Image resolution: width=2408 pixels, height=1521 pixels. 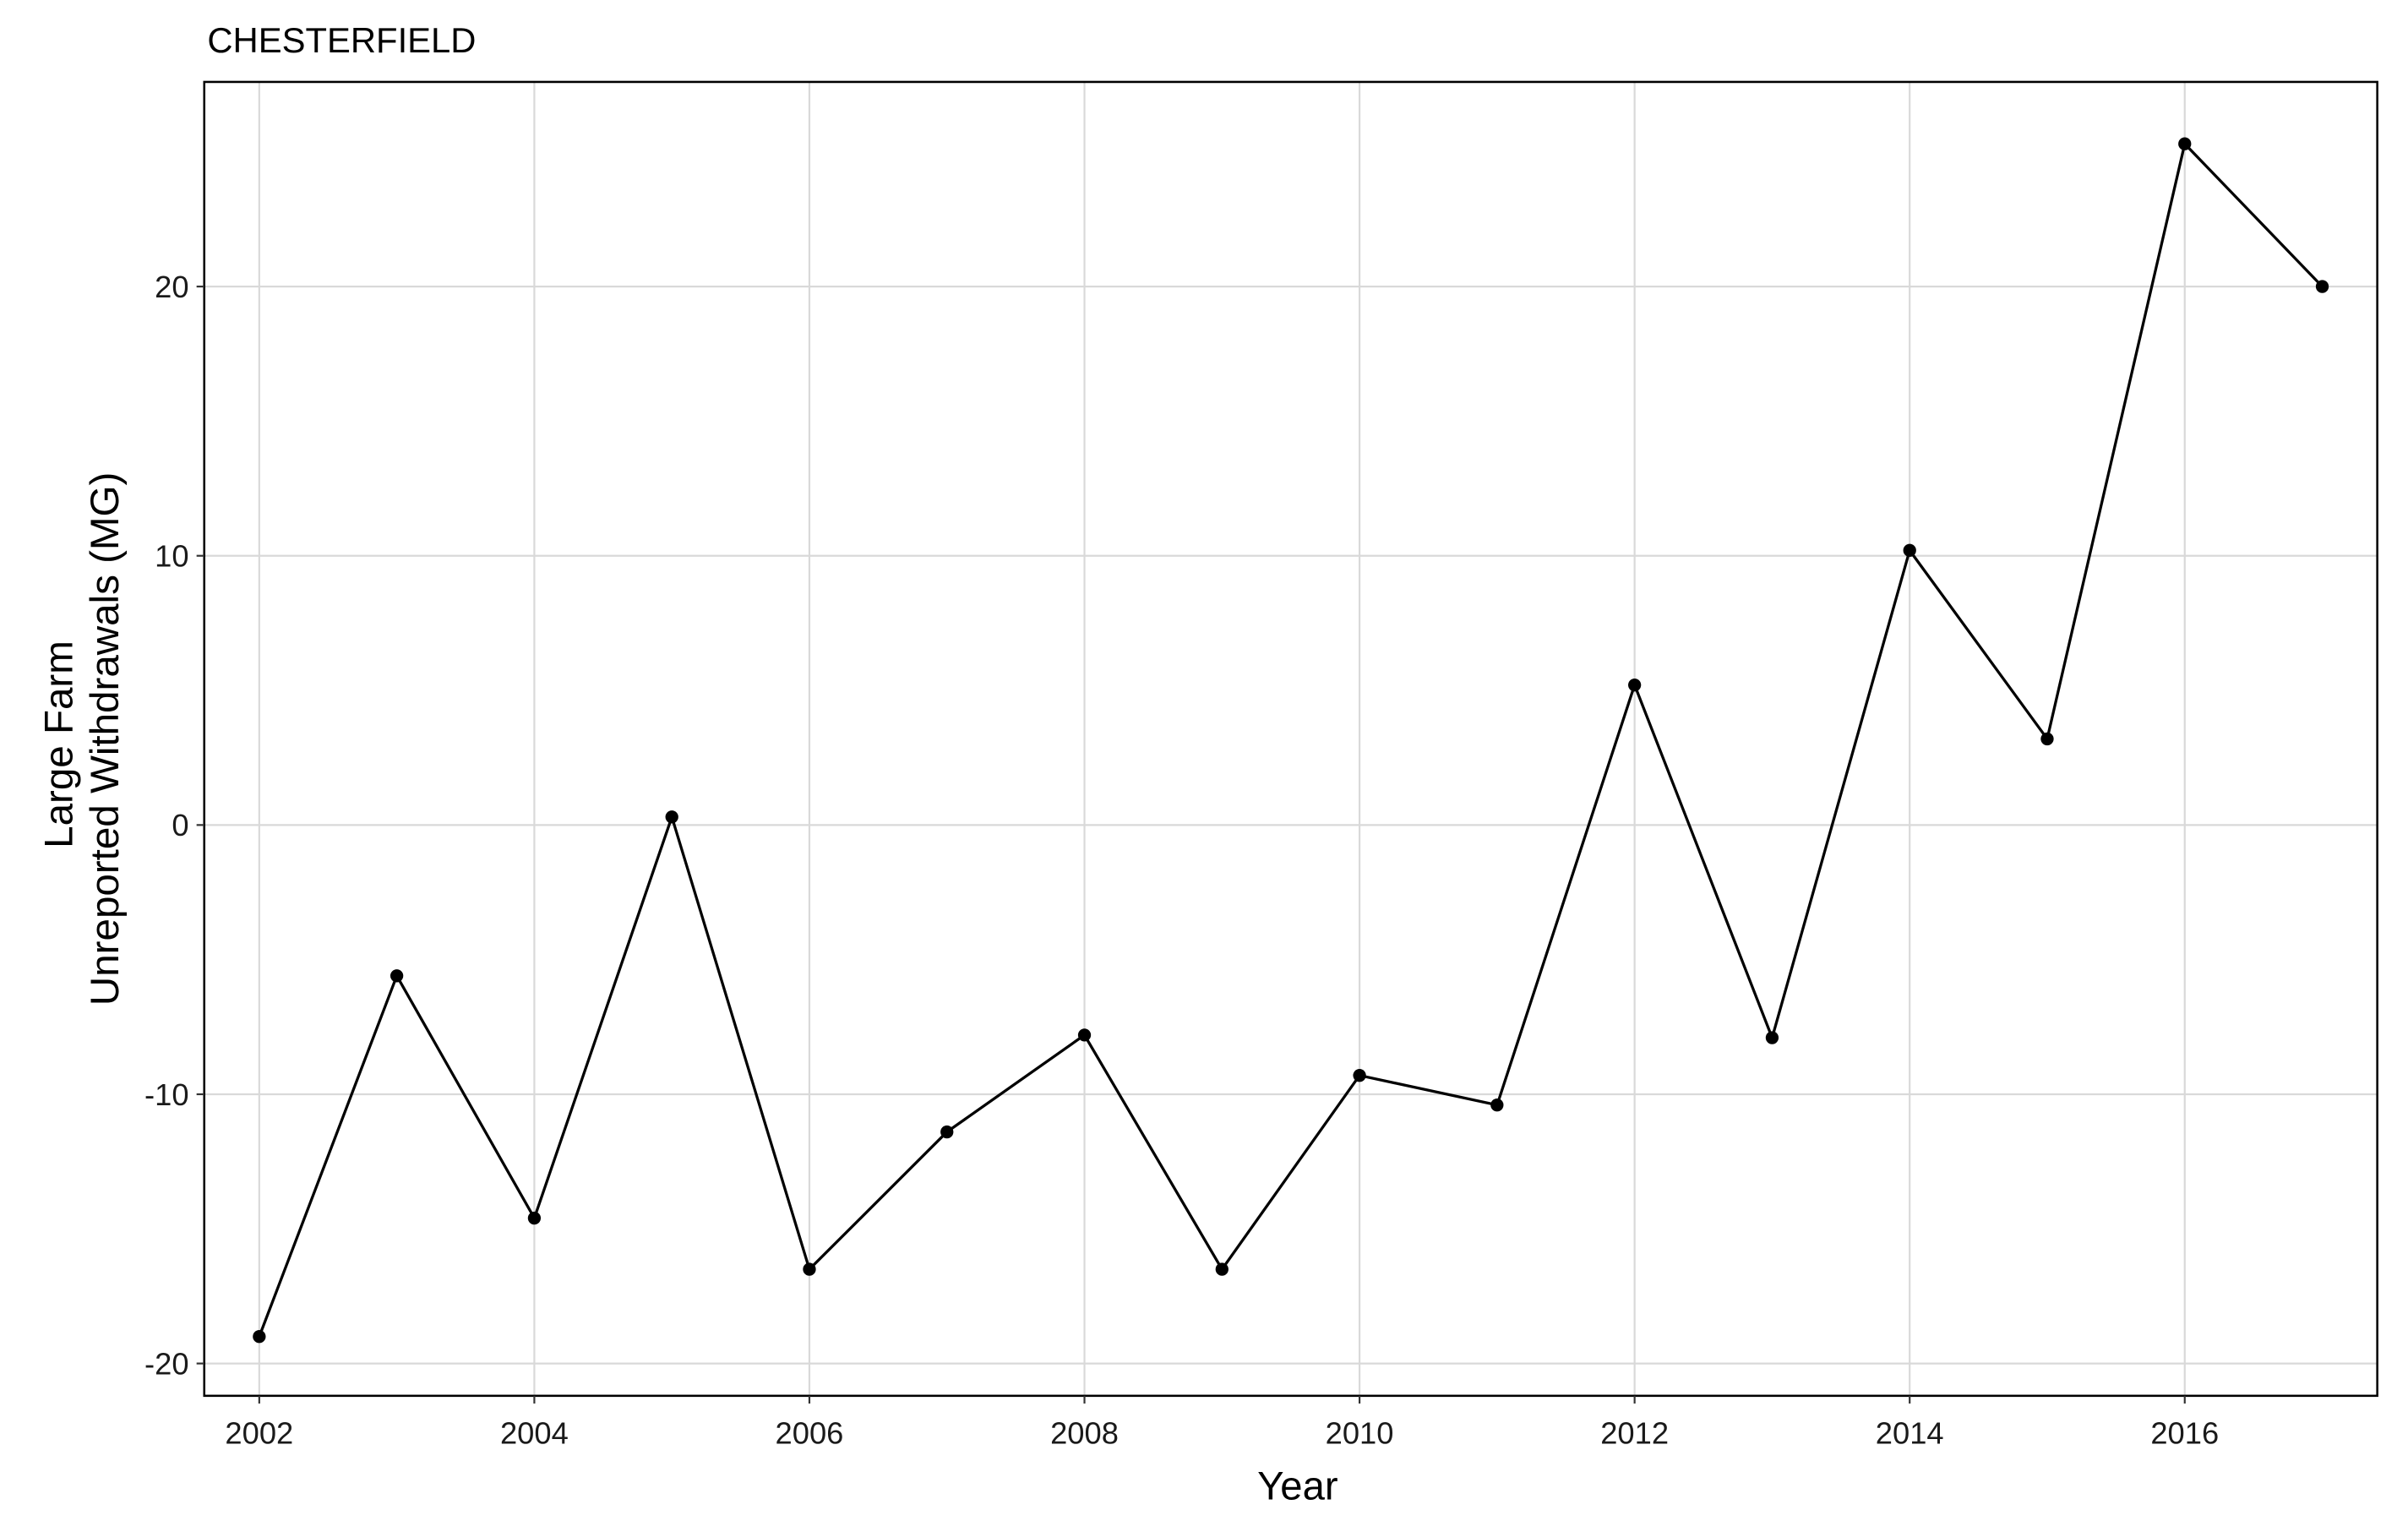 I want to click on x-tick-label: 2008, so click(x=1084, y=1432).